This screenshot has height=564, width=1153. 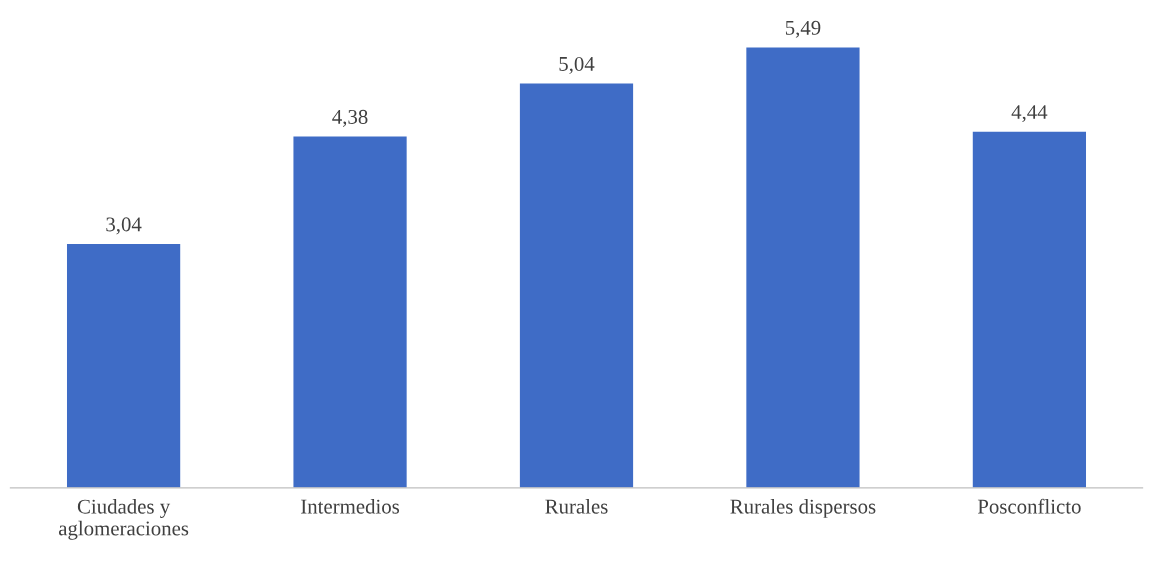 What do you see at coordinates (350, 506) in the screenshot?
I see `x-tick-label: Intermedios` at bounding box center [350, 506].